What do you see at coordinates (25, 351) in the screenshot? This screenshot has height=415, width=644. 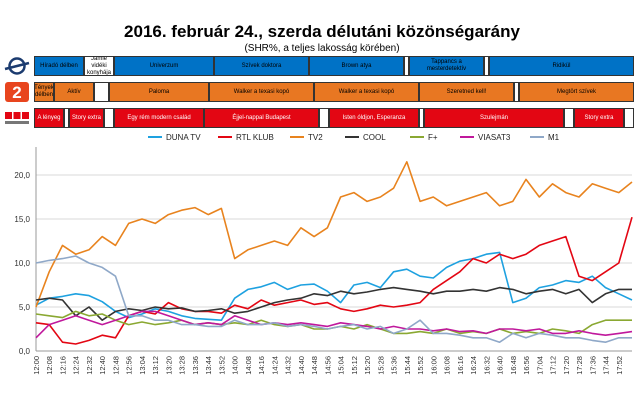 I see `y-tick-label: 0,0` at bounding box center [25, 351].